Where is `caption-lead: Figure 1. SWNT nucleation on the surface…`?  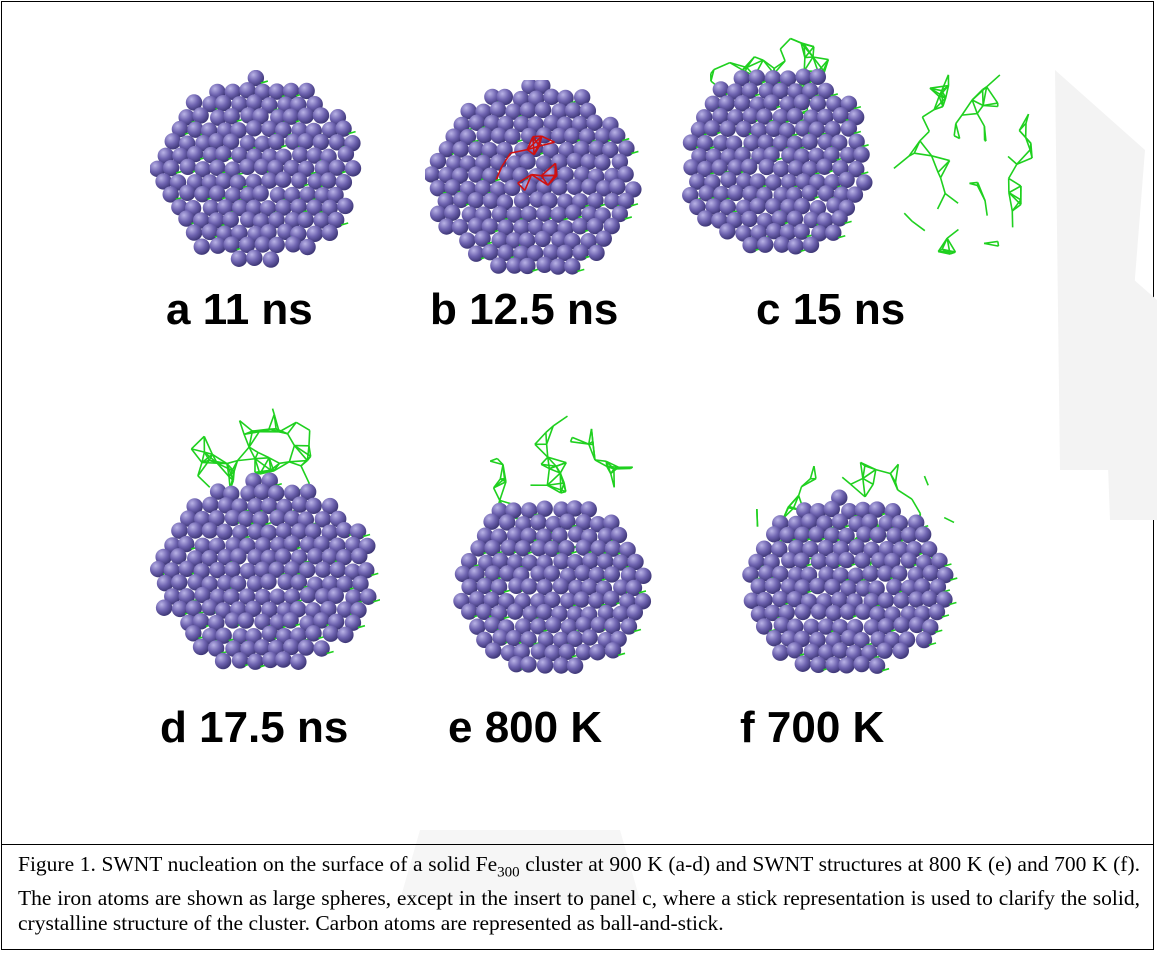 caption-lead: Figure 1. SWNT nucleation on the surface… is located at coordinates (258, 864).